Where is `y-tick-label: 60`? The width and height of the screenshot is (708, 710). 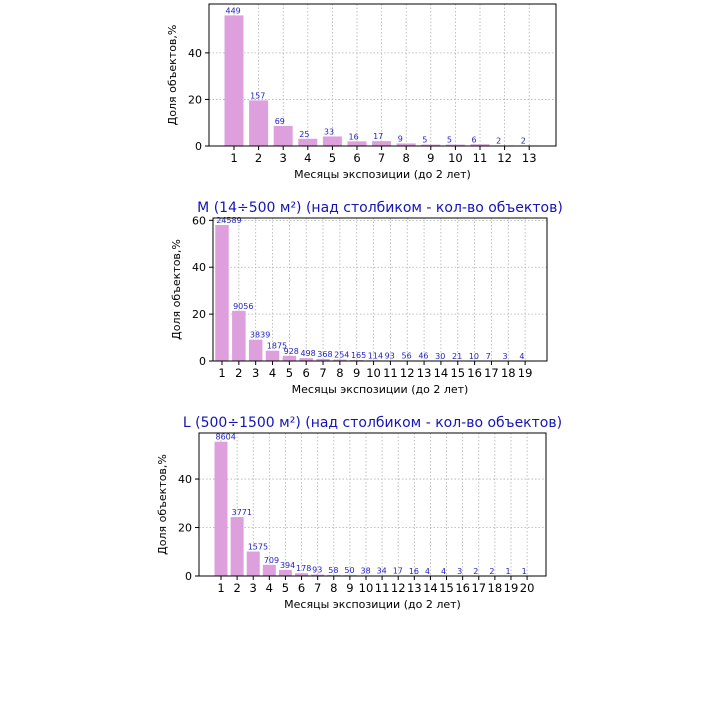
y-tick-label: 60 is located at coordinates (199, 220).